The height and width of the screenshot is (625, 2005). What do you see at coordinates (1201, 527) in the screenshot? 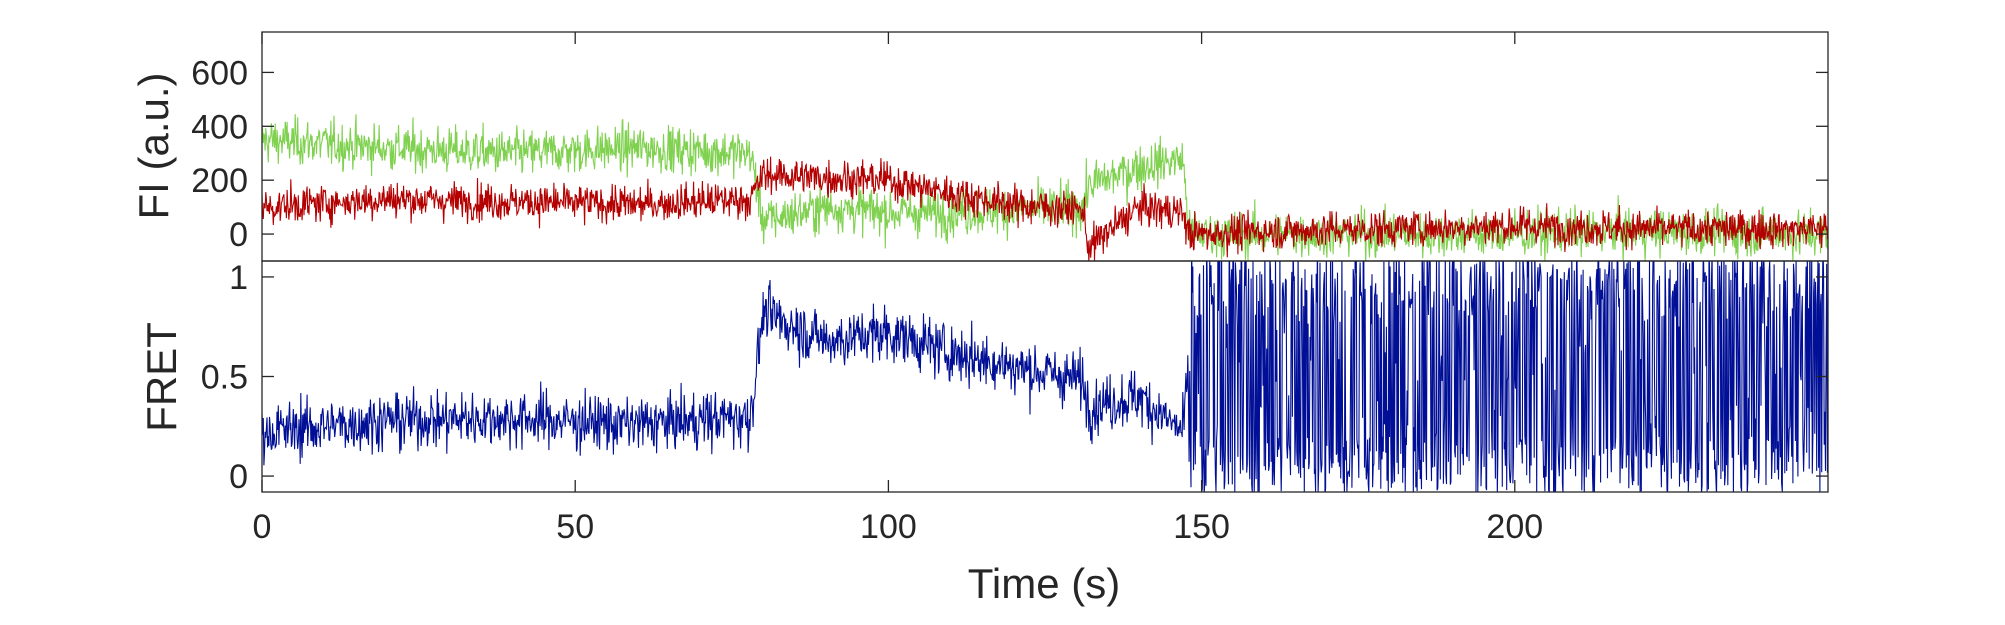
I see `x-tick-label: 150` at bounding box center [1201, 527].